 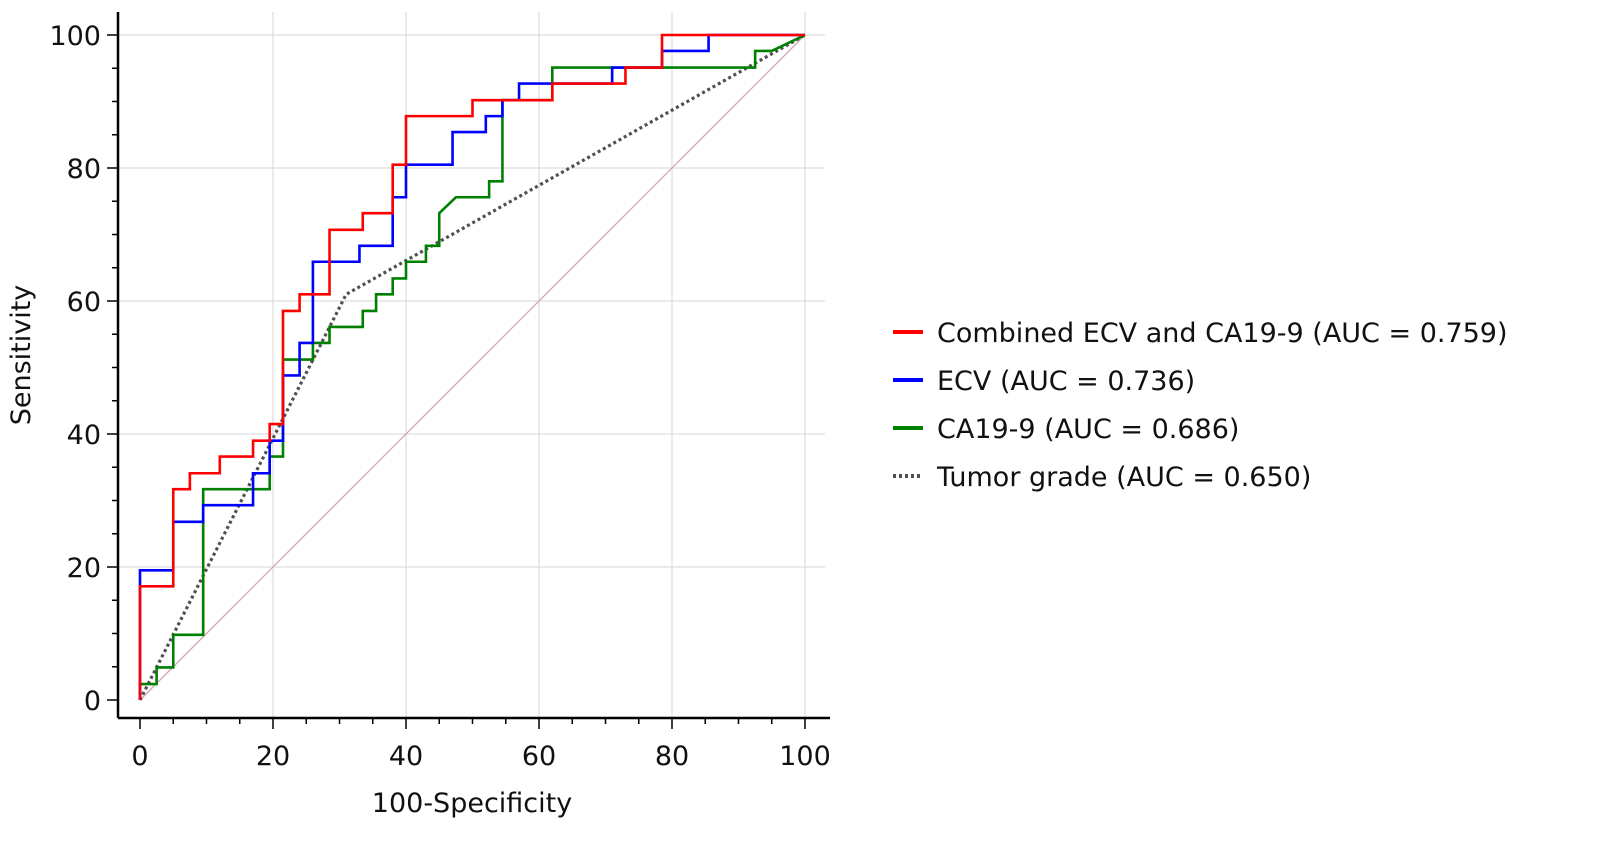 I want to click on y-tick-label: 80, so click(x=84, y=169).